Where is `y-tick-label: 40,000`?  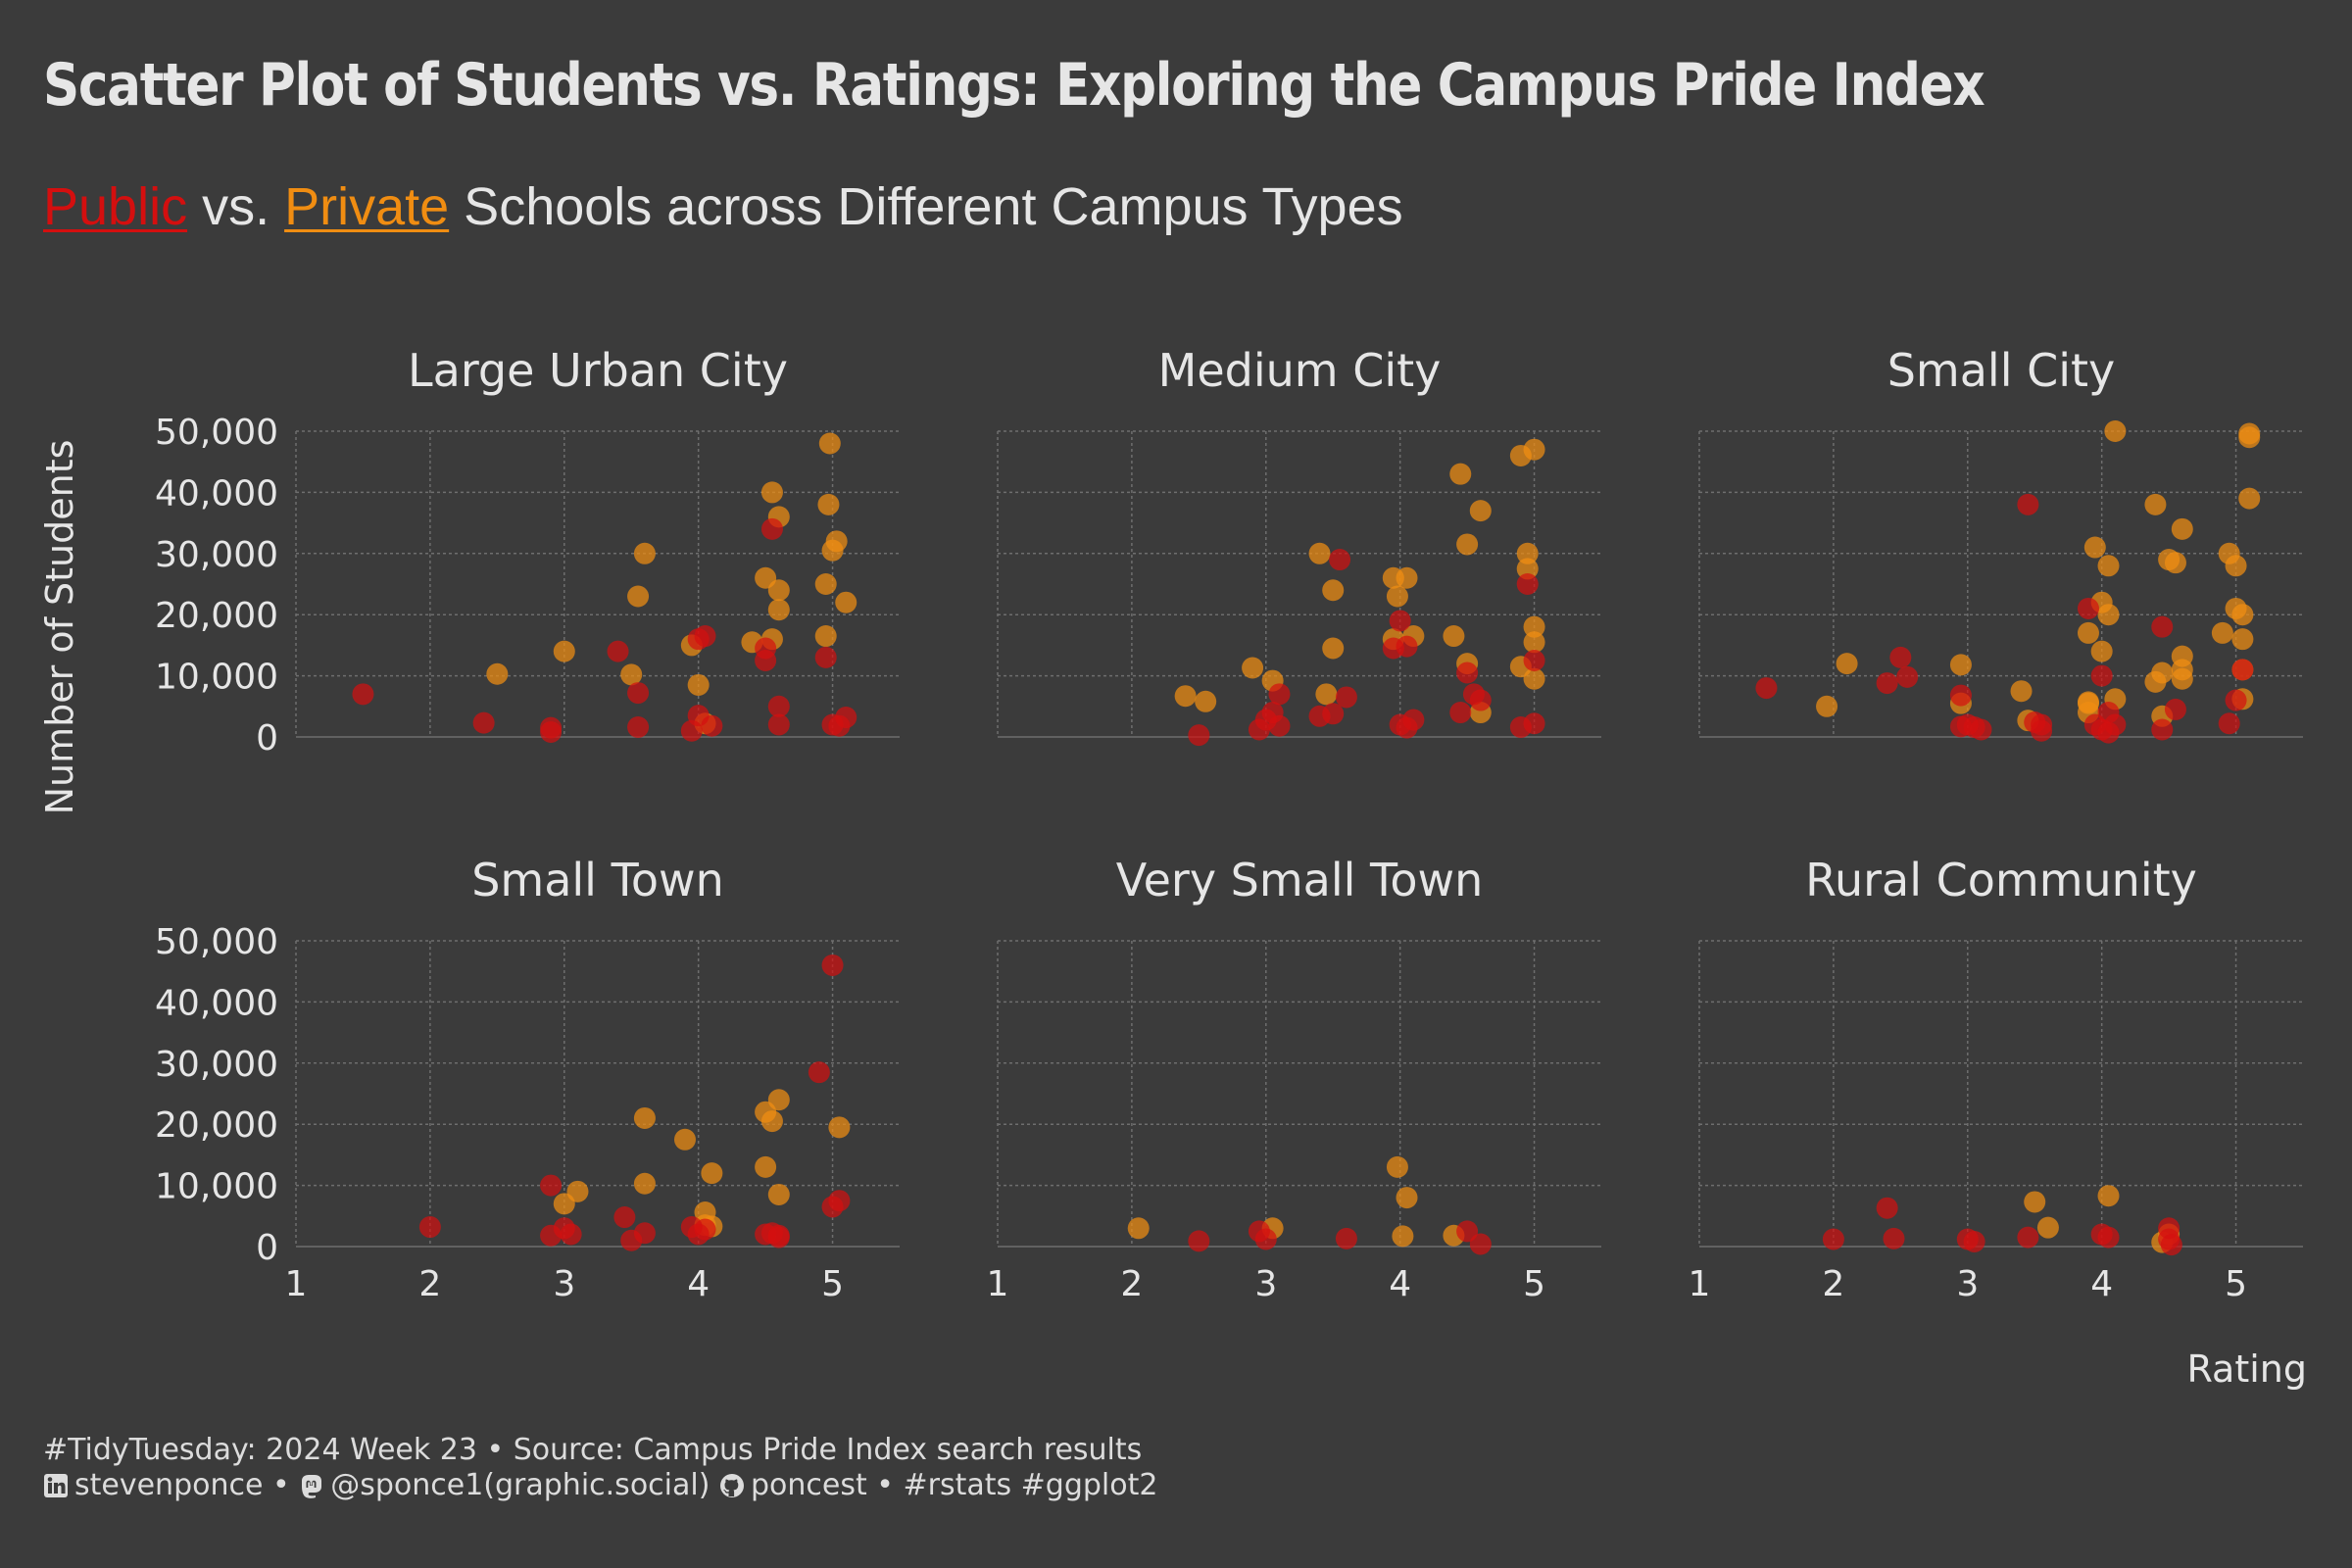 y-tick-label: 40,000 is located at coordinates (217, 493).